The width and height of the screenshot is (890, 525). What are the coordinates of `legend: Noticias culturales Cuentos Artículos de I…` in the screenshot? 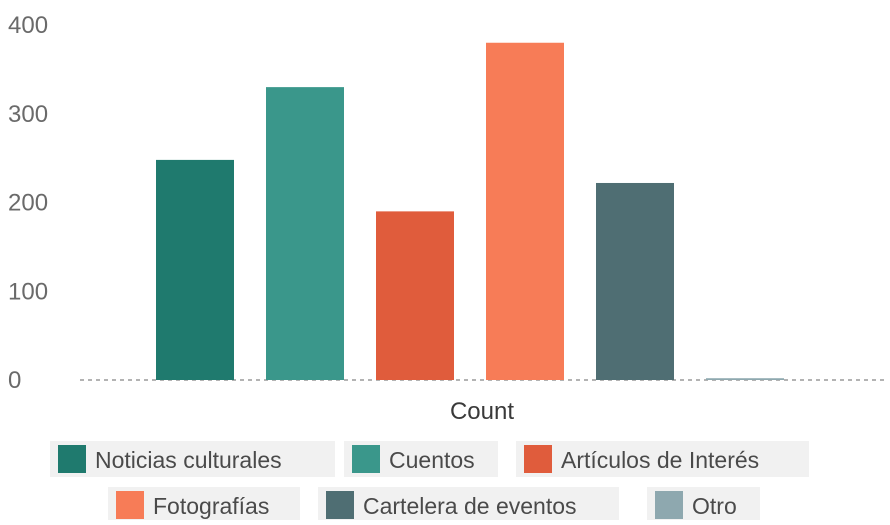 It's located at (429, 482).